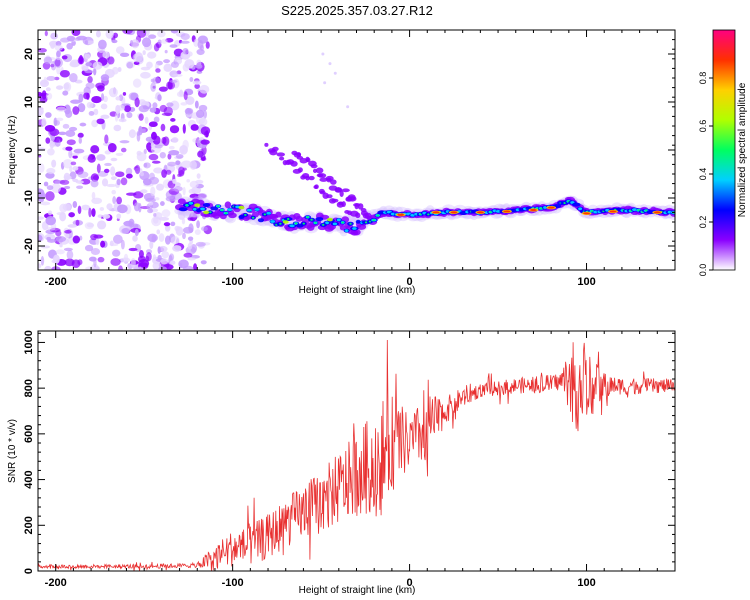 This screenshot has width=750, height=600. Describe the element at coordinates (742, 149) in the screenshot. I see `colorbar-label: Normalized spectral amplitude` at that location.